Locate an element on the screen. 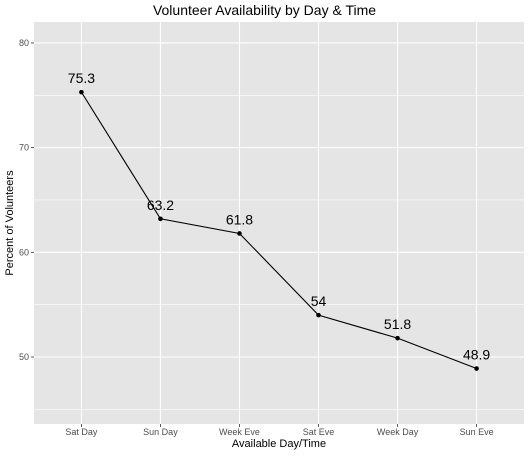 Image resolution: width=529 pixels, height=456 pixels. chart-title: Volunteer Availability by Day & Time is located at coordinates (264, 10).